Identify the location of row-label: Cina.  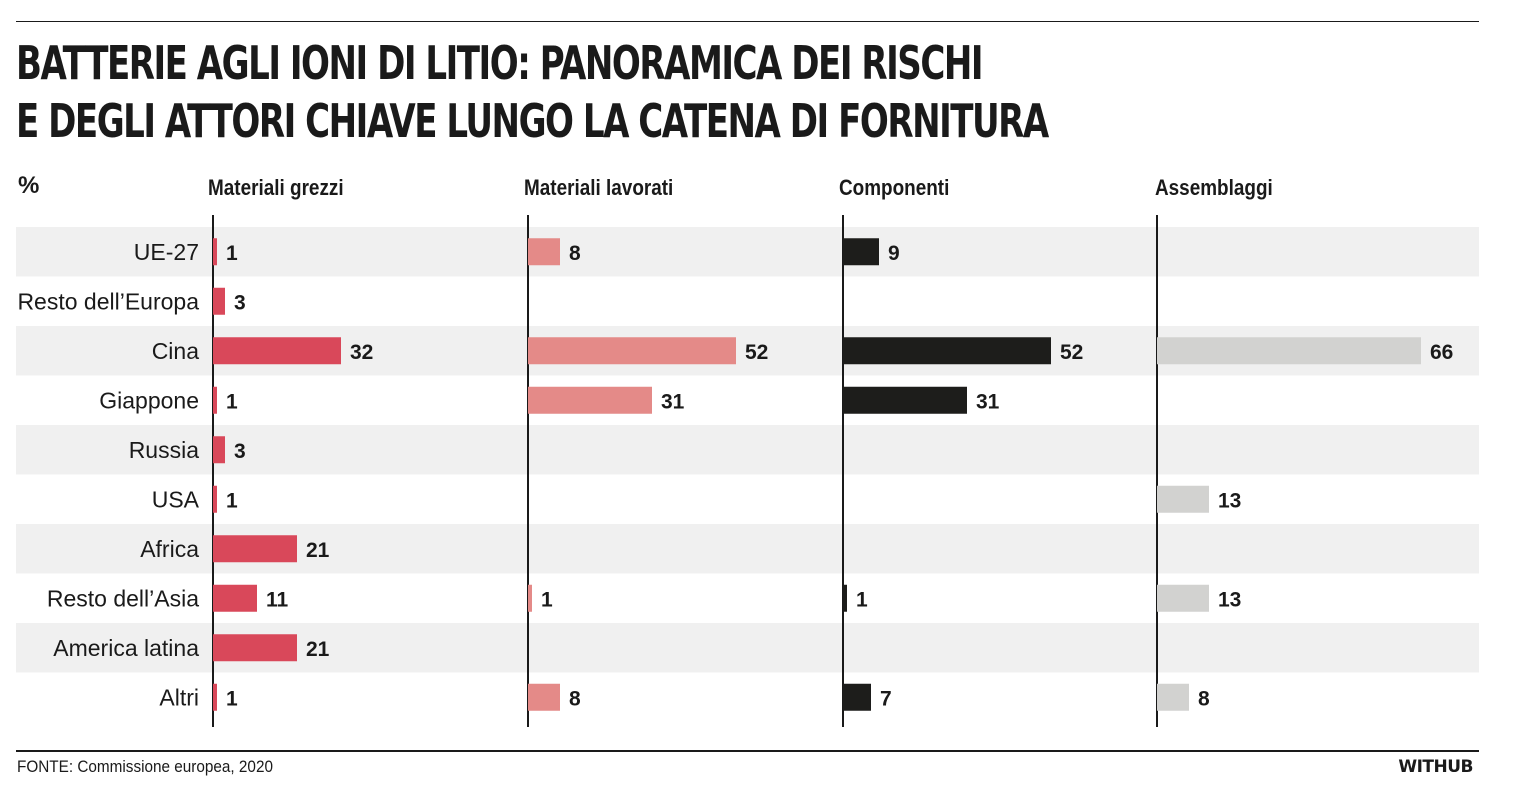
(176, 351).